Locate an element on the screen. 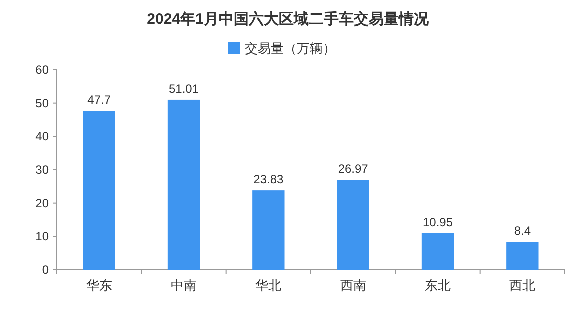 This screenshot has width=576, height=327. y-tick-label: 60 is located at coordinates (43, 70).